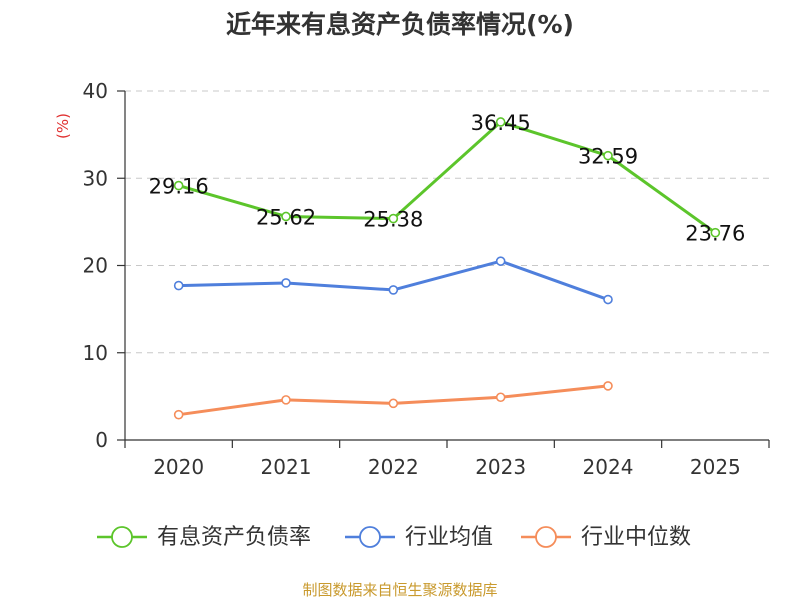 The image size is (800, 600). Describe the element at coordinates (715, 467) in the screenshot. I see `x-tick-label: 2025` at that location.